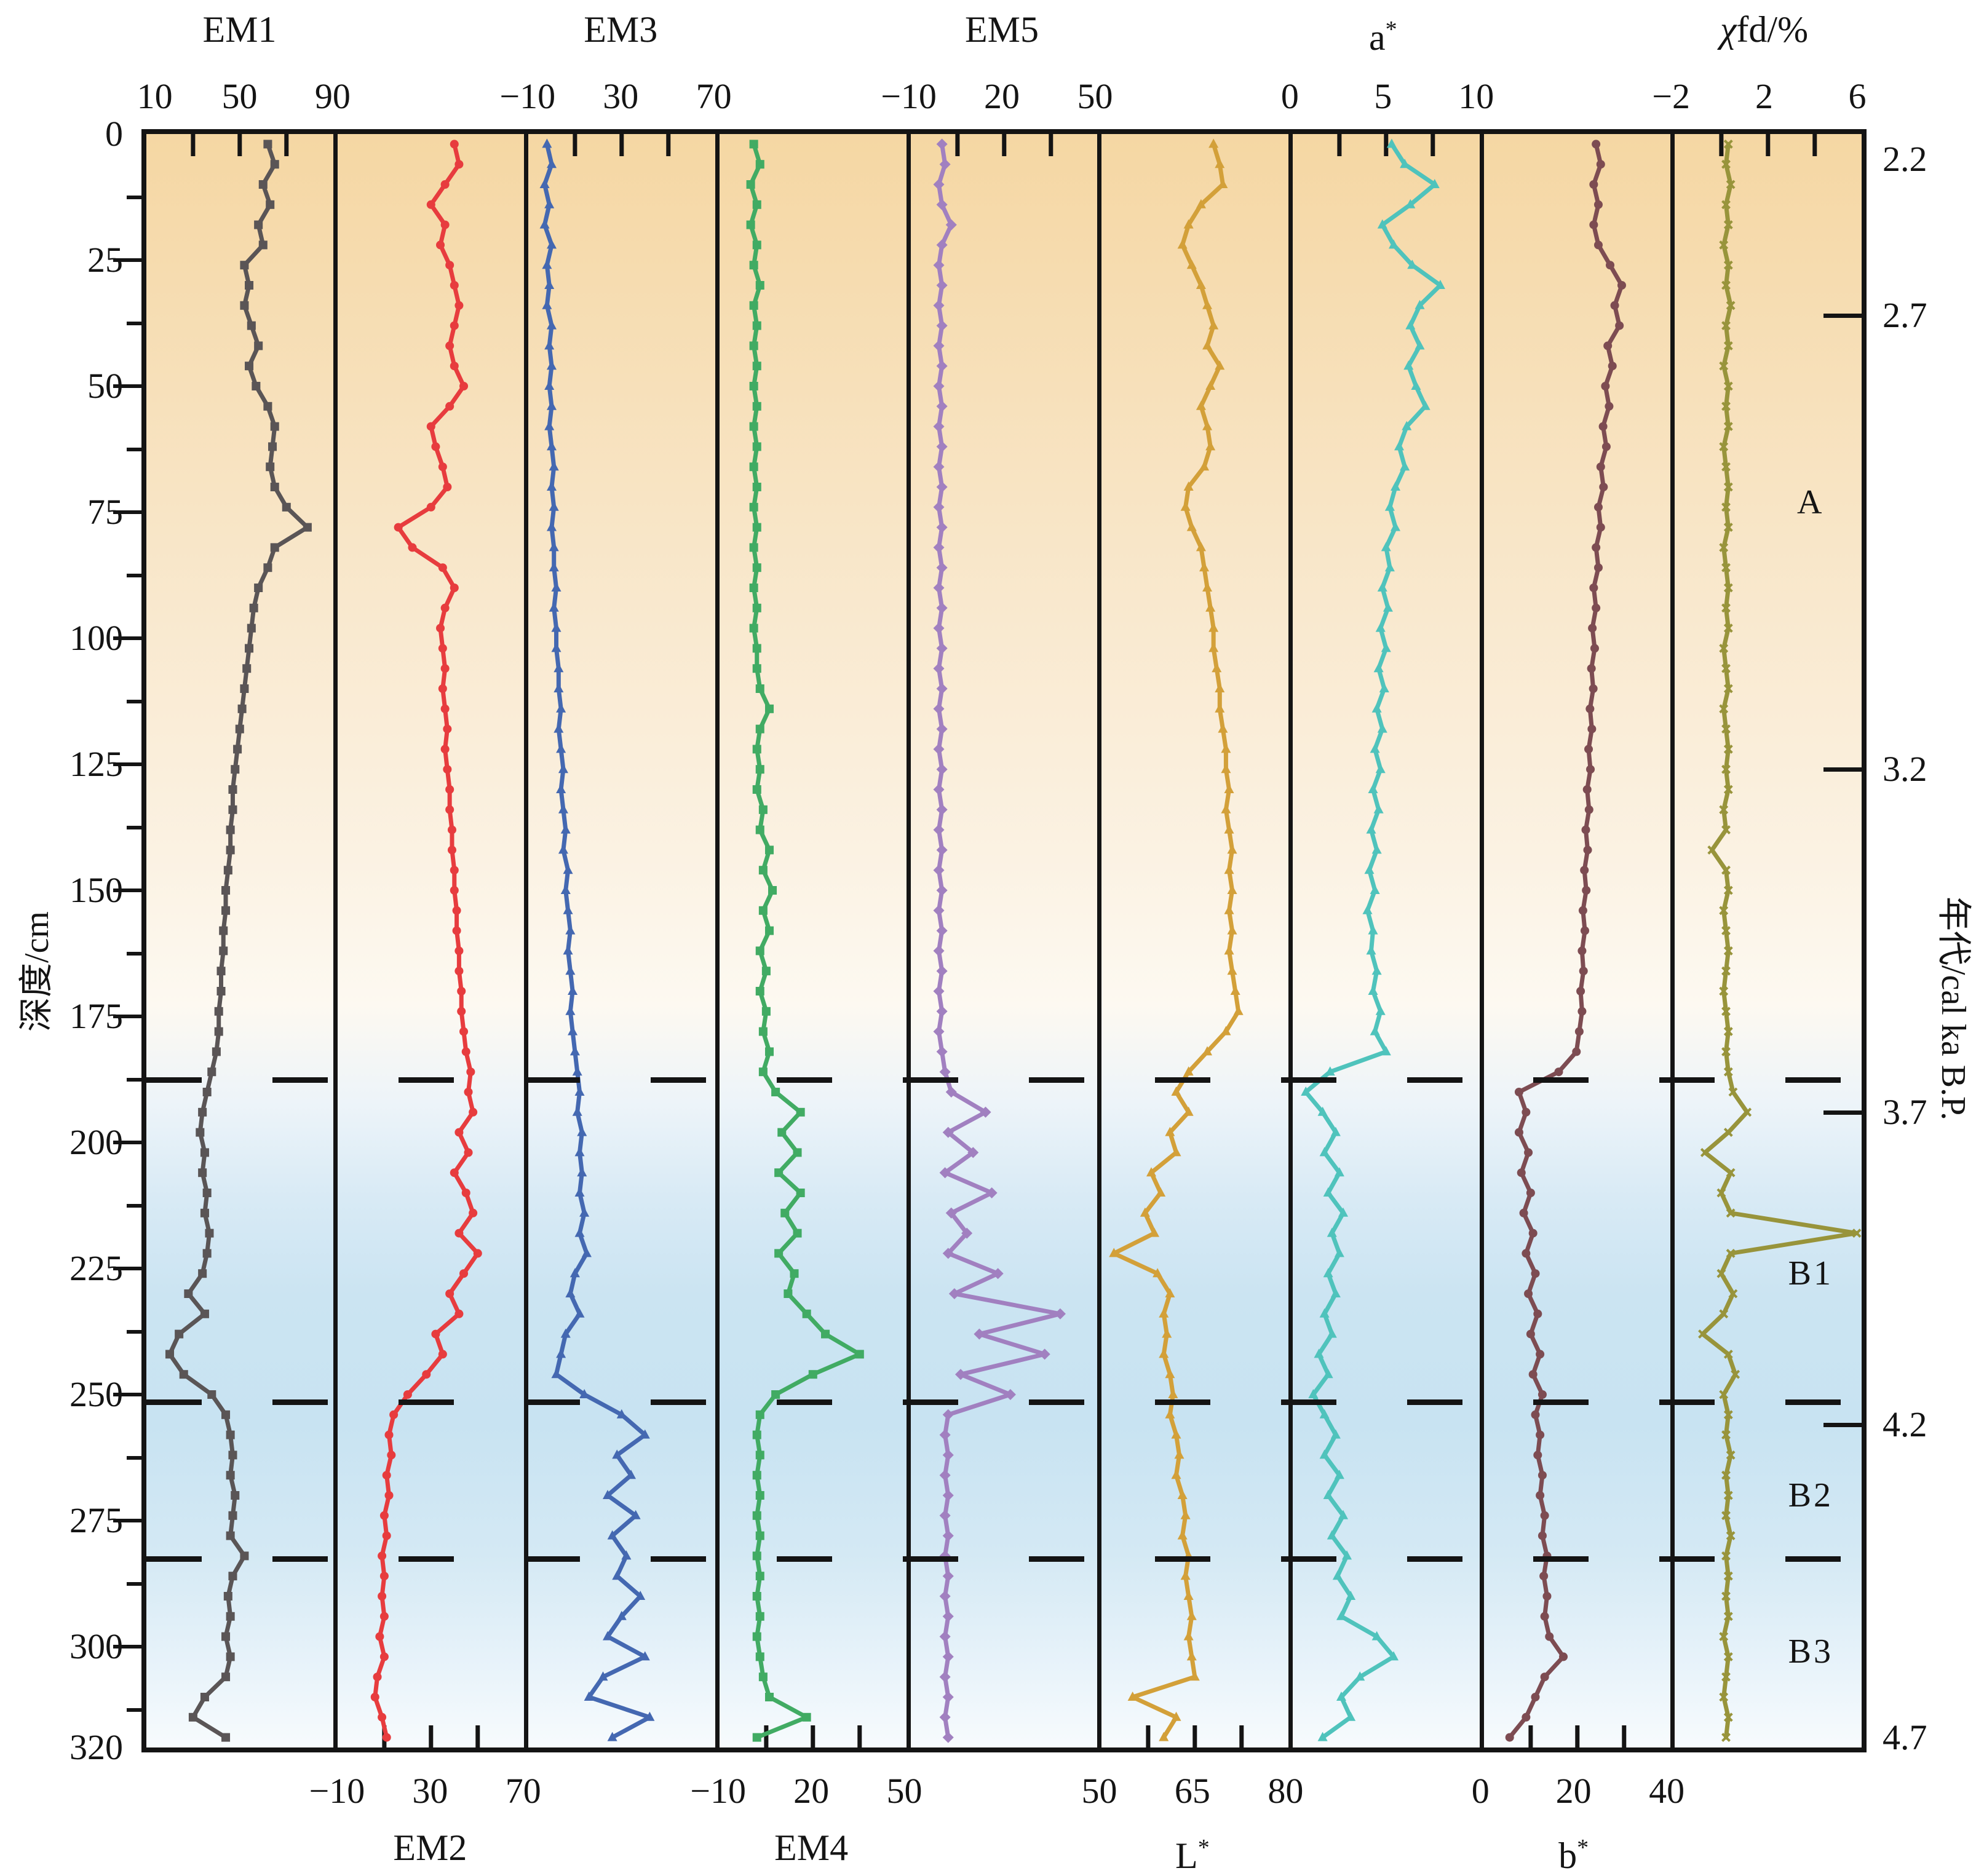  Describe the element at coordinates (815, 940) in the screenshot. I see `panel-EM4` at that location.